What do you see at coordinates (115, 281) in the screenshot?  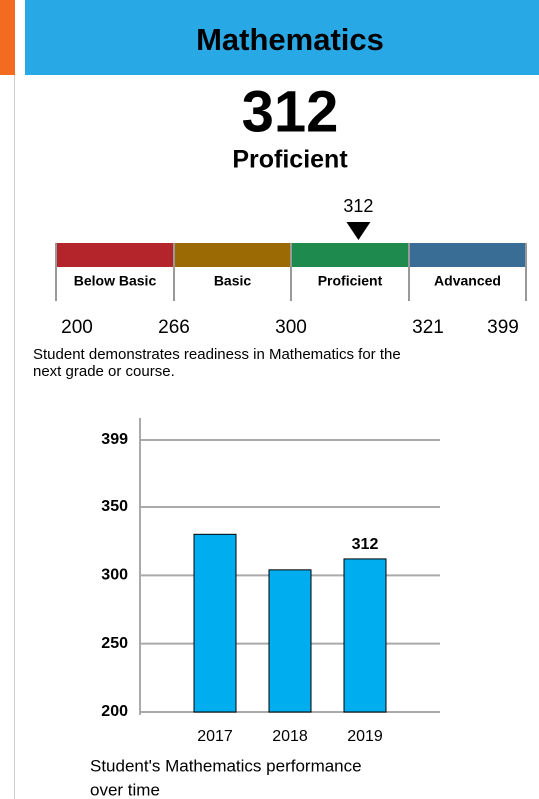 I see `band-label: Below Basic` at bounding box center [115, 281].